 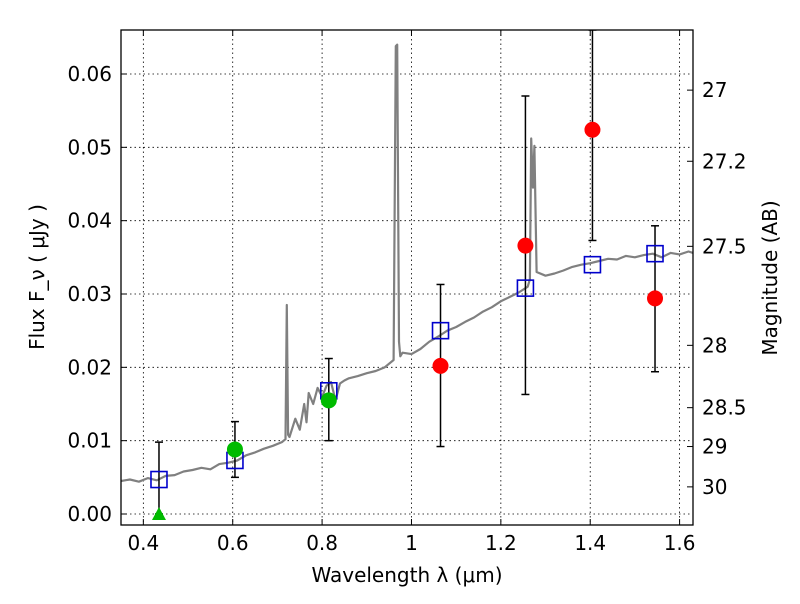 I want to click on x-tick-label: 1, so click(x=411, y=543).